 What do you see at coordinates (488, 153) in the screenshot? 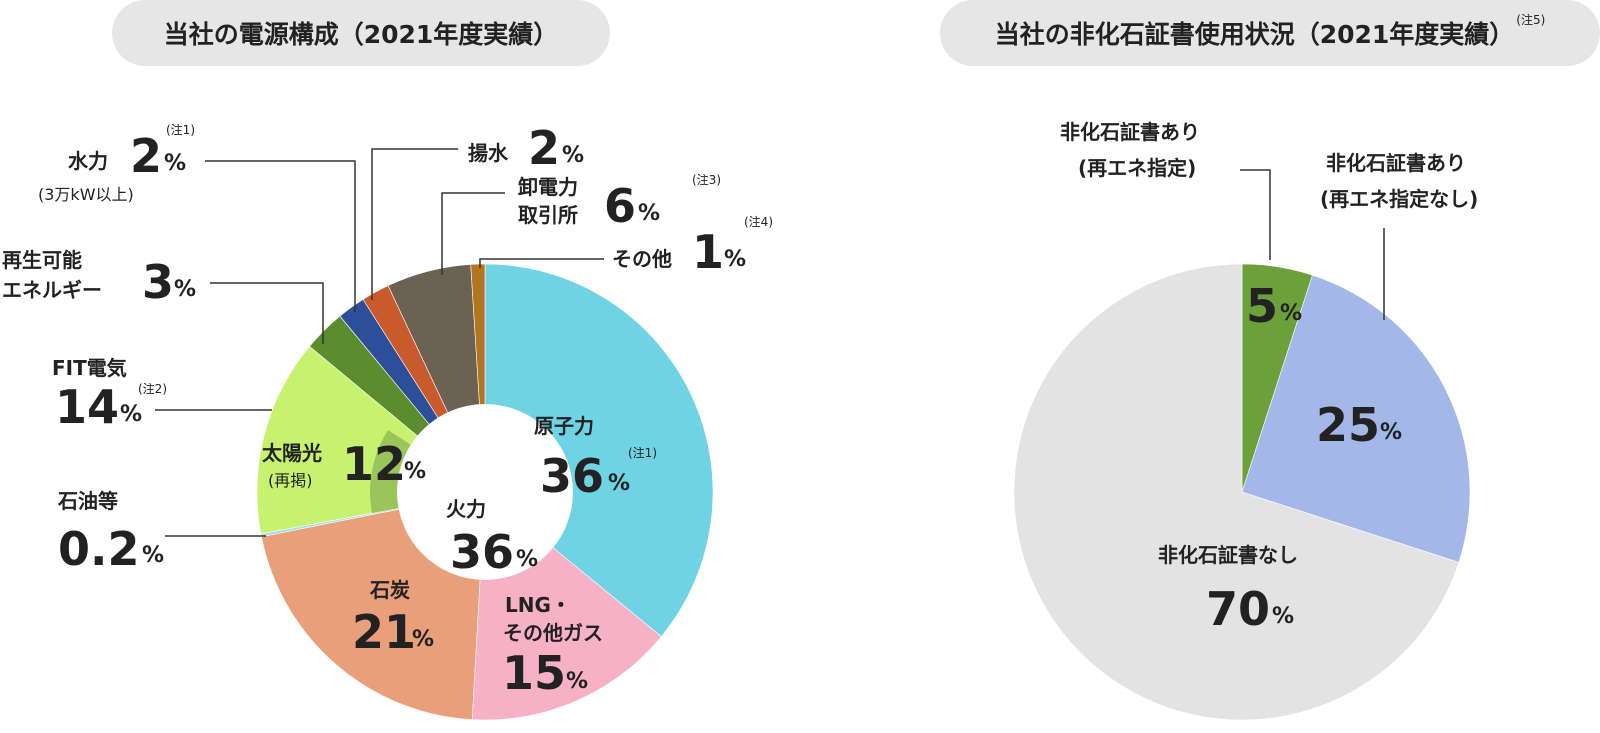
I see `label-pump: 揚水` at bounding box center [488, 153].